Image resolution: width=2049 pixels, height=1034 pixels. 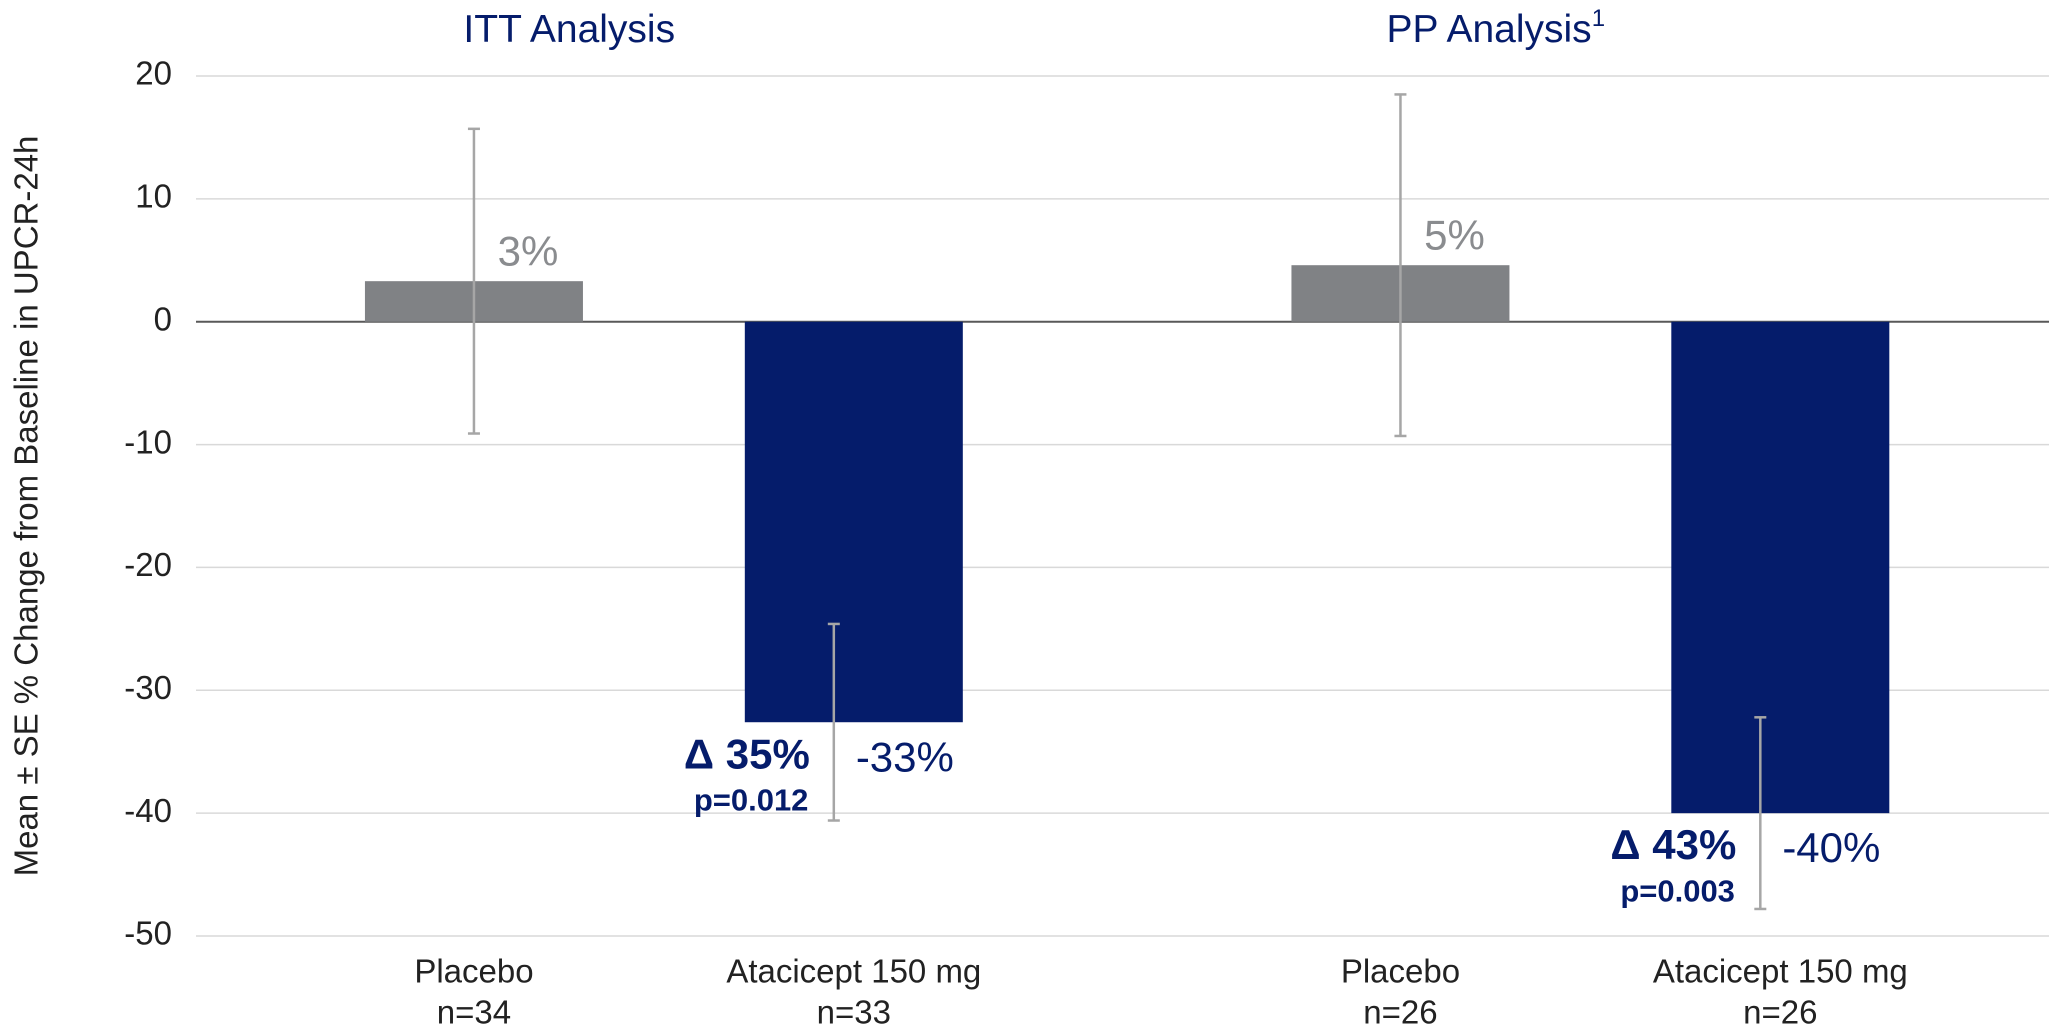 I want to click on y-tick-label: -10, so click(x=148, y=441).